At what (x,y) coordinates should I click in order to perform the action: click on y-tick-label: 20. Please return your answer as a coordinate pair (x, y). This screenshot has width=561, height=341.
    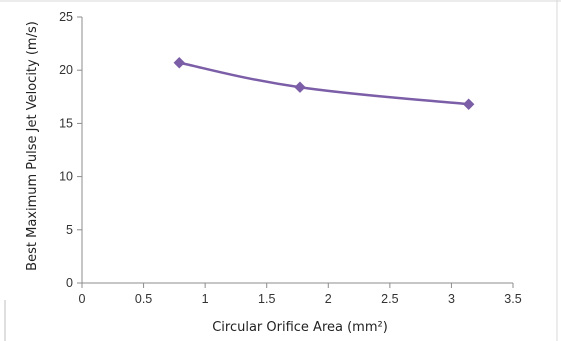
    Looking at the image, I should click on (66, 70).